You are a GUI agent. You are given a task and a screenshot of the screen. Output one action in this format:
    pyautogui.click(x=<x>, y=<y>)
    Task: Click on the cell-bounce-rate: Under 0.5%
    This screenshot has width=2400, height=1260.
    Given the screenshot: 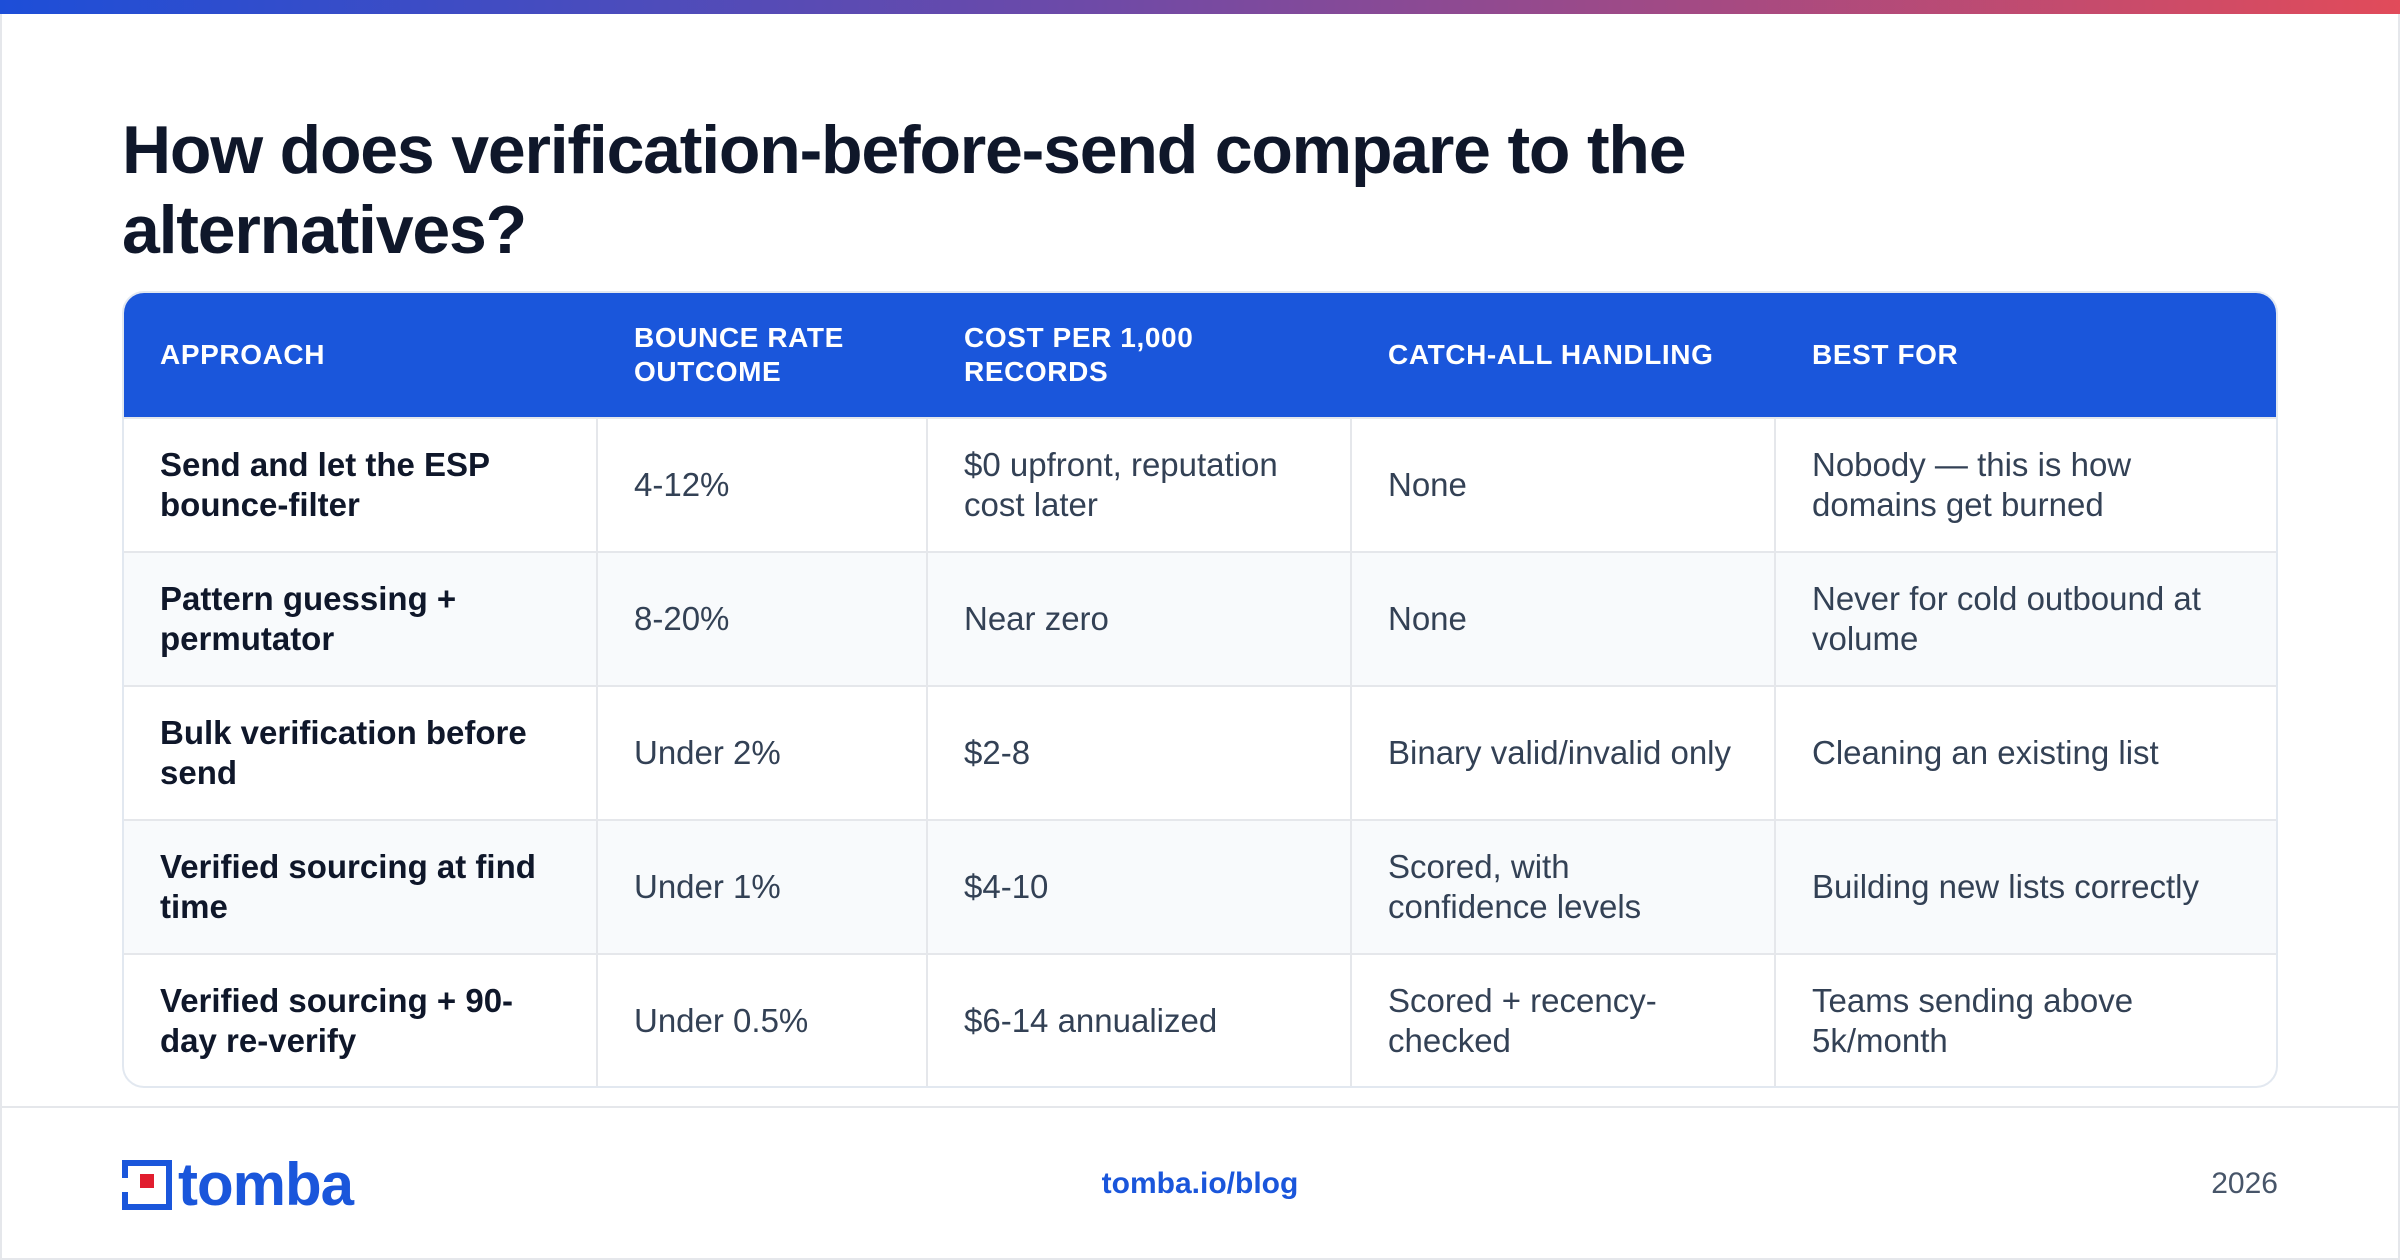 What is the action you would take?
    pyautogui.click(x=763, y=1020)
    